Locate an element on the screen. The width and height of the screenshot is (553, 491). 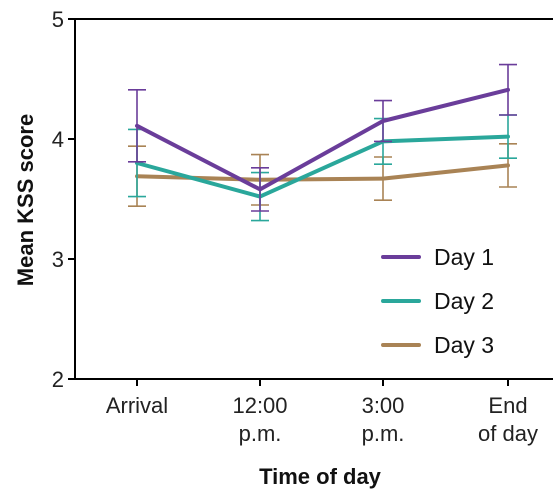
x-tick-label: Arrival is located at coordinates (137, 405).